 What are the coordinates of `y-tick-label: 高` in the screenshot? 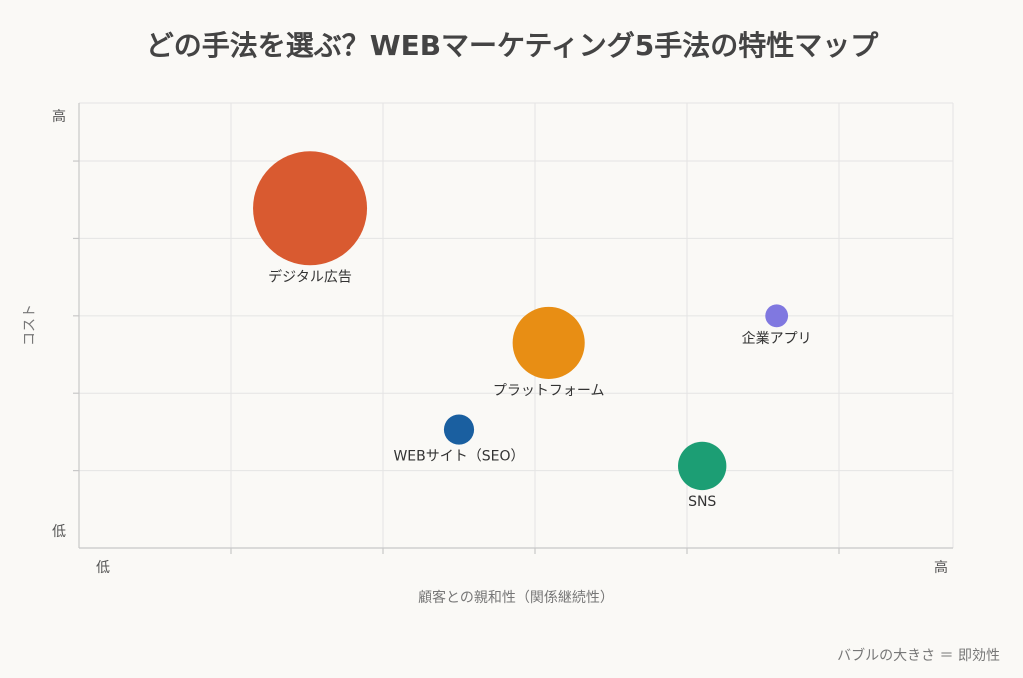 It's located at (59, 116).